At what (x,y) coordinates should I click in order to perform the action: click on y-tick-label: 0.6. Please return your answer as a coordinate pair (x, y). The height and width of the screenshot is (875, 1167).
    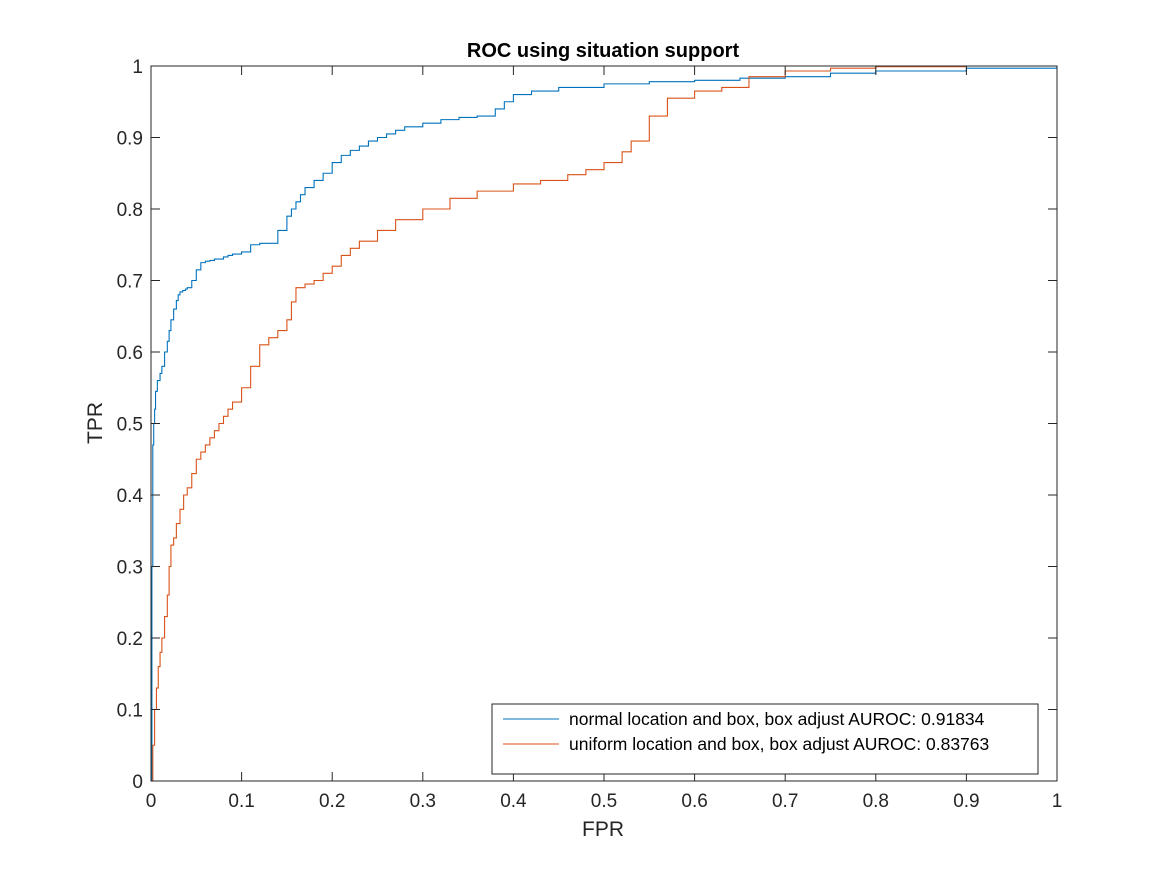
    Looking at the image, I should click on (130, 353).